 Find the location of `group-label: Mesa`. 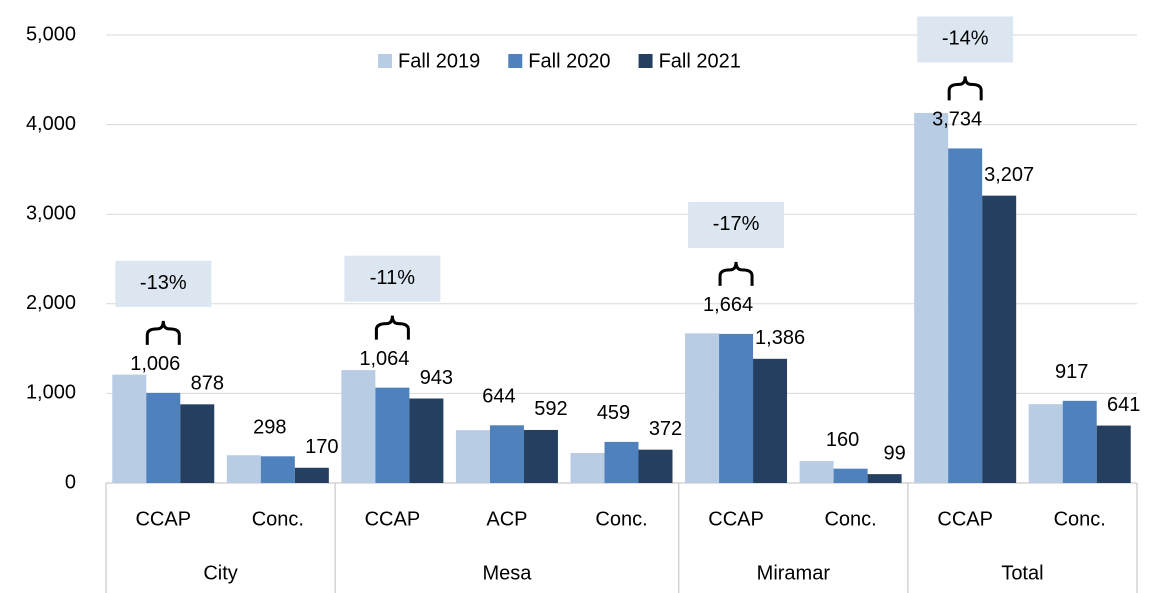

group-label: Mesa is located at coordinates (507, 573).